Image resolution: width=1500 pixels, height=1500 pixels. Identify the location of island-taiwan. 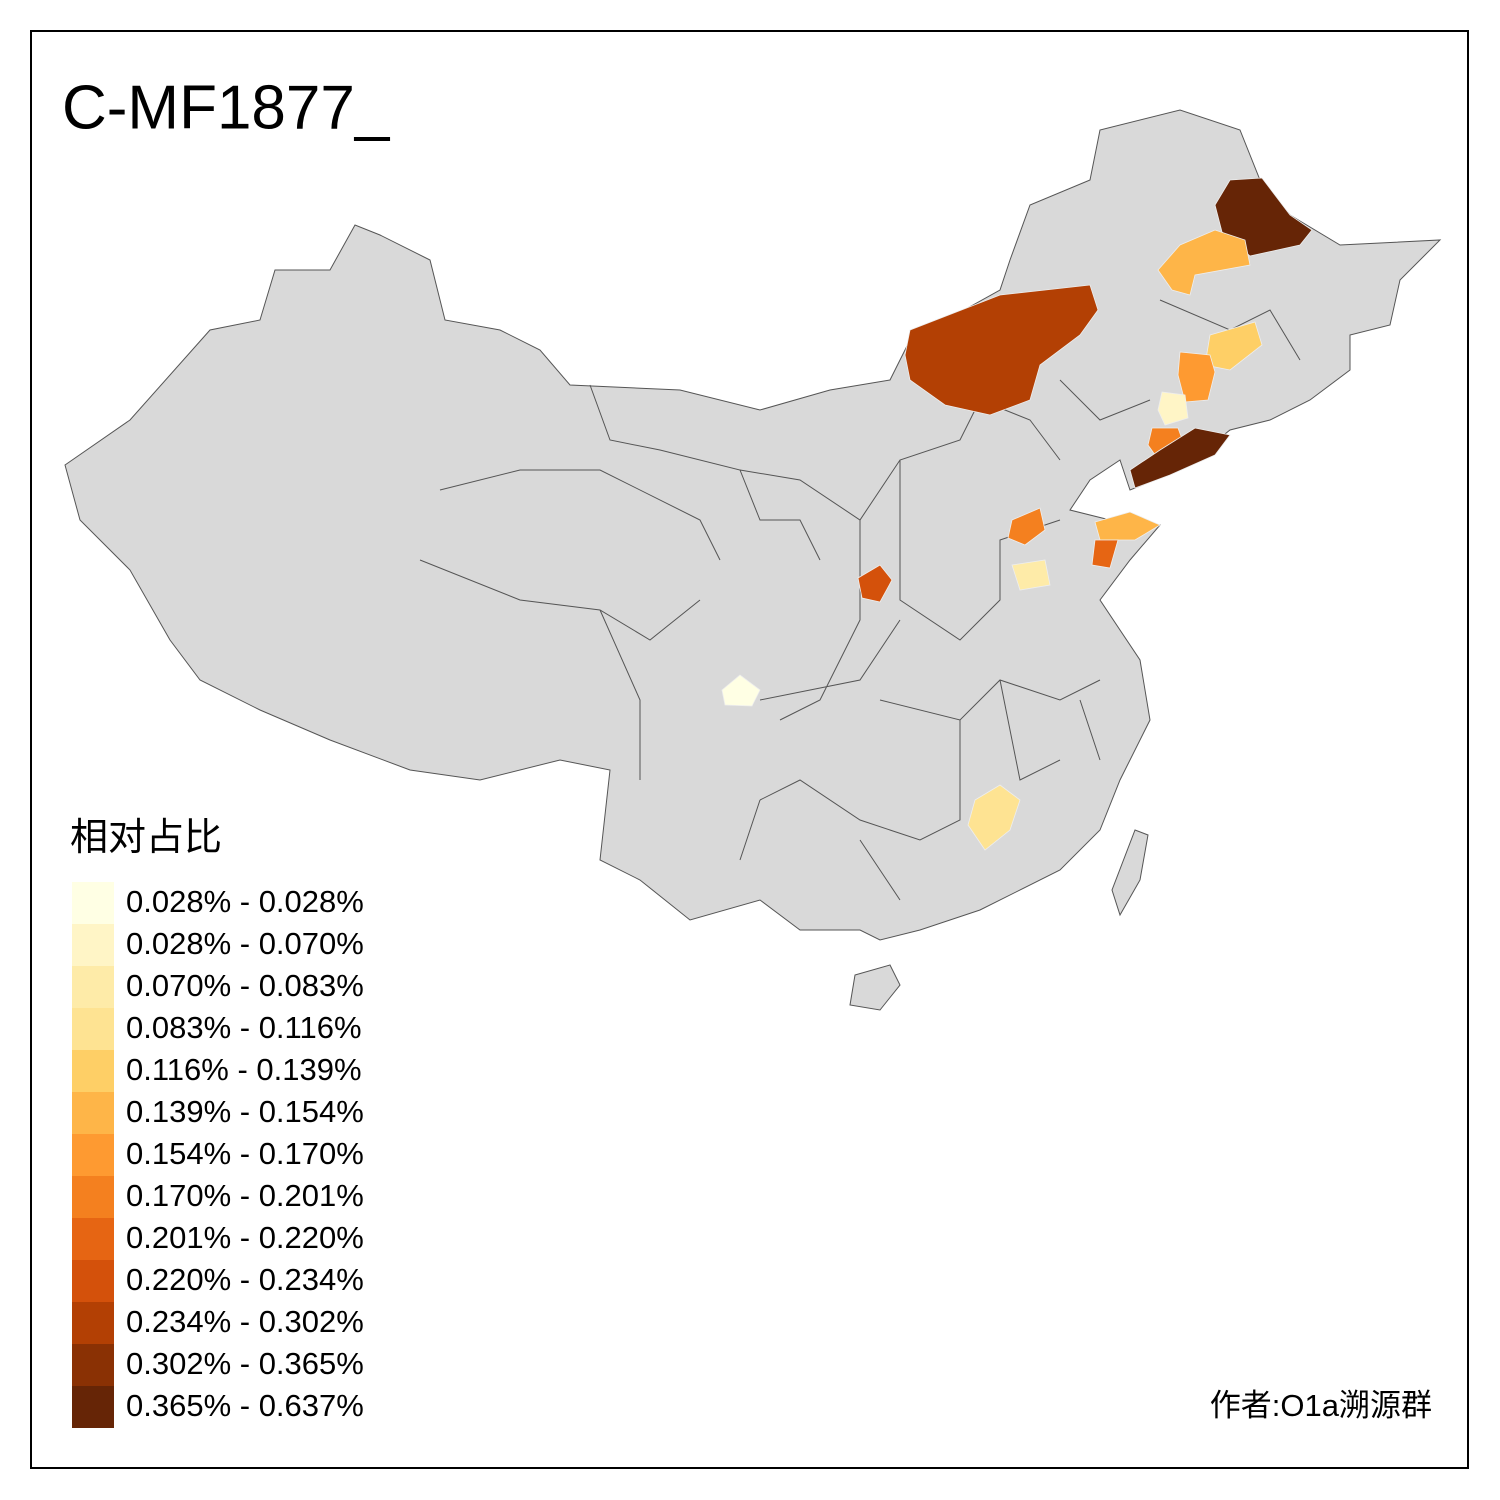
(1130, 873).